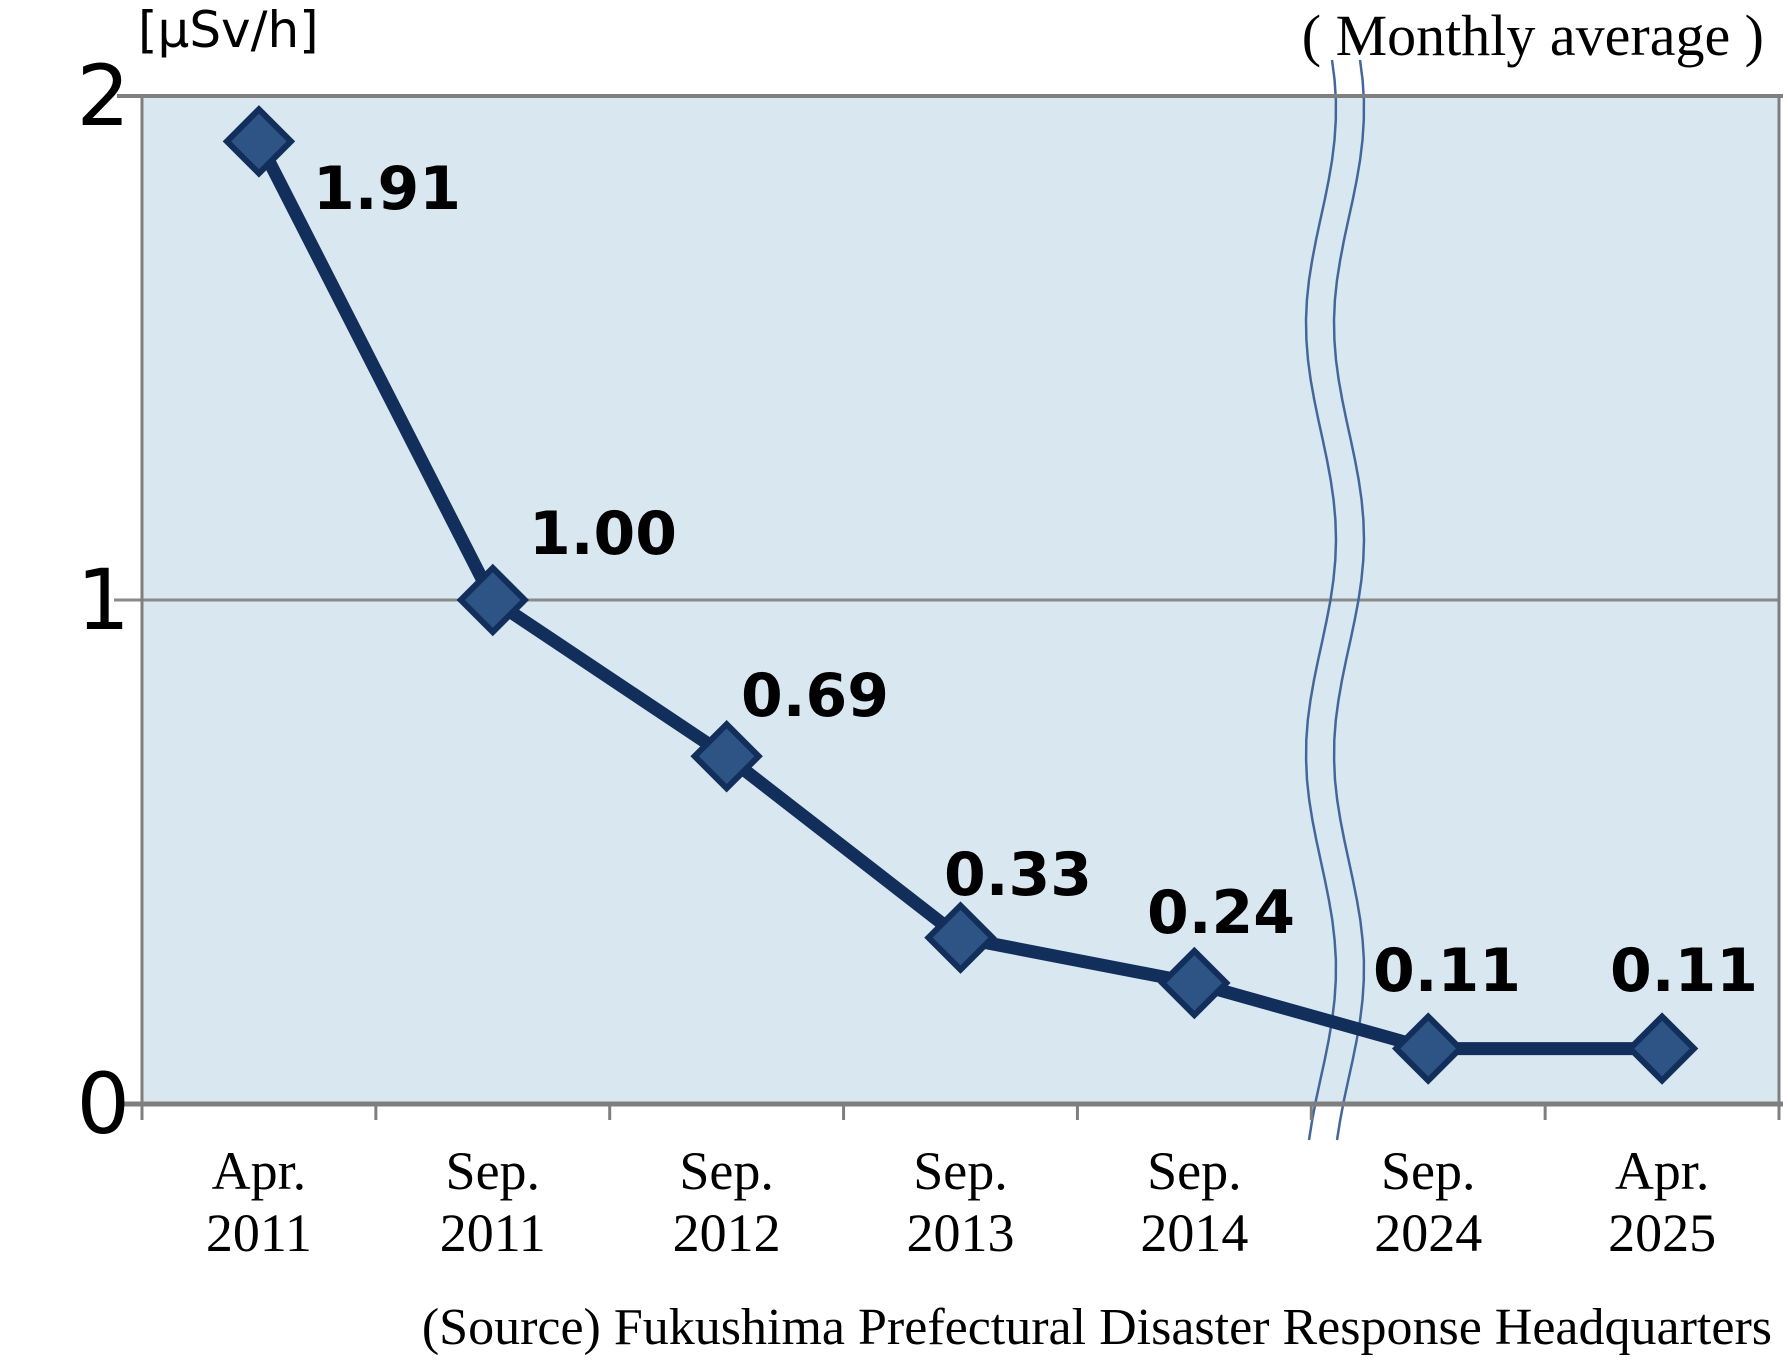  I want to click on x-axis-label: Sep. 2011, so click(492, 1202).